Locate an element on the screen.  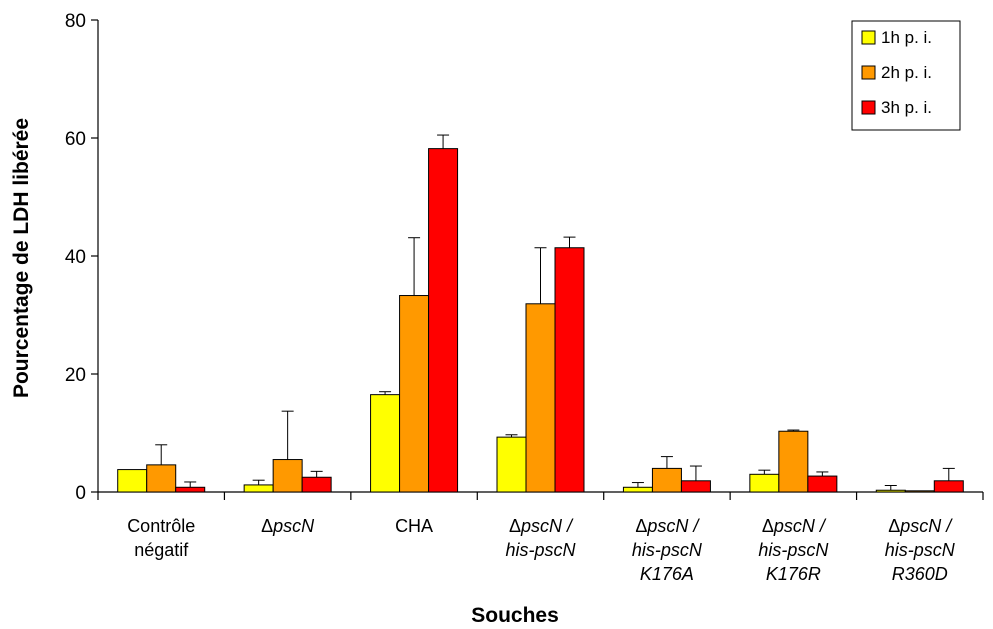
category-label: K176A is located at coordinates (667, 574).